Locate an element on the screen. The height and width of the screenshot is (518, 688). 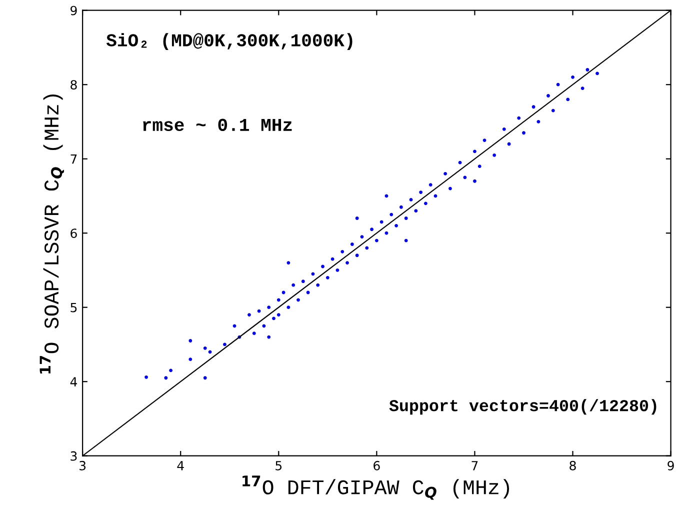
y-tick-label: 8 is located at coordinates (73, 85).